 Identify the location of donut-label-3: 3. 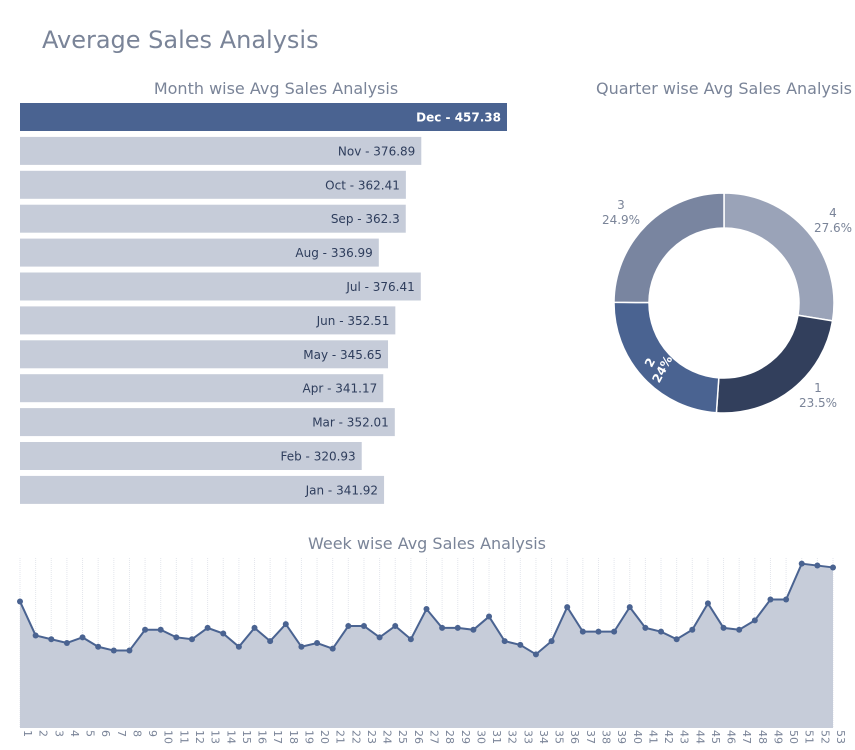
(621, 205).